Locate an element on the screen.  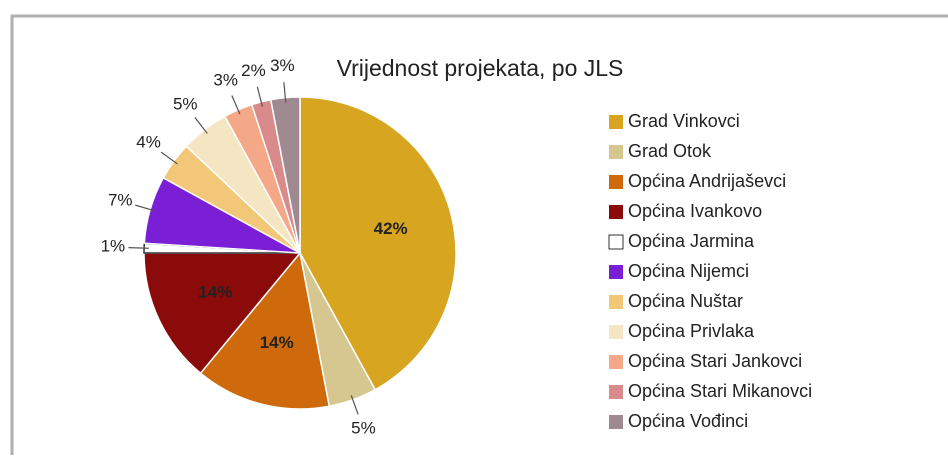
data-label: 42% is located at coordinates (391, 228).